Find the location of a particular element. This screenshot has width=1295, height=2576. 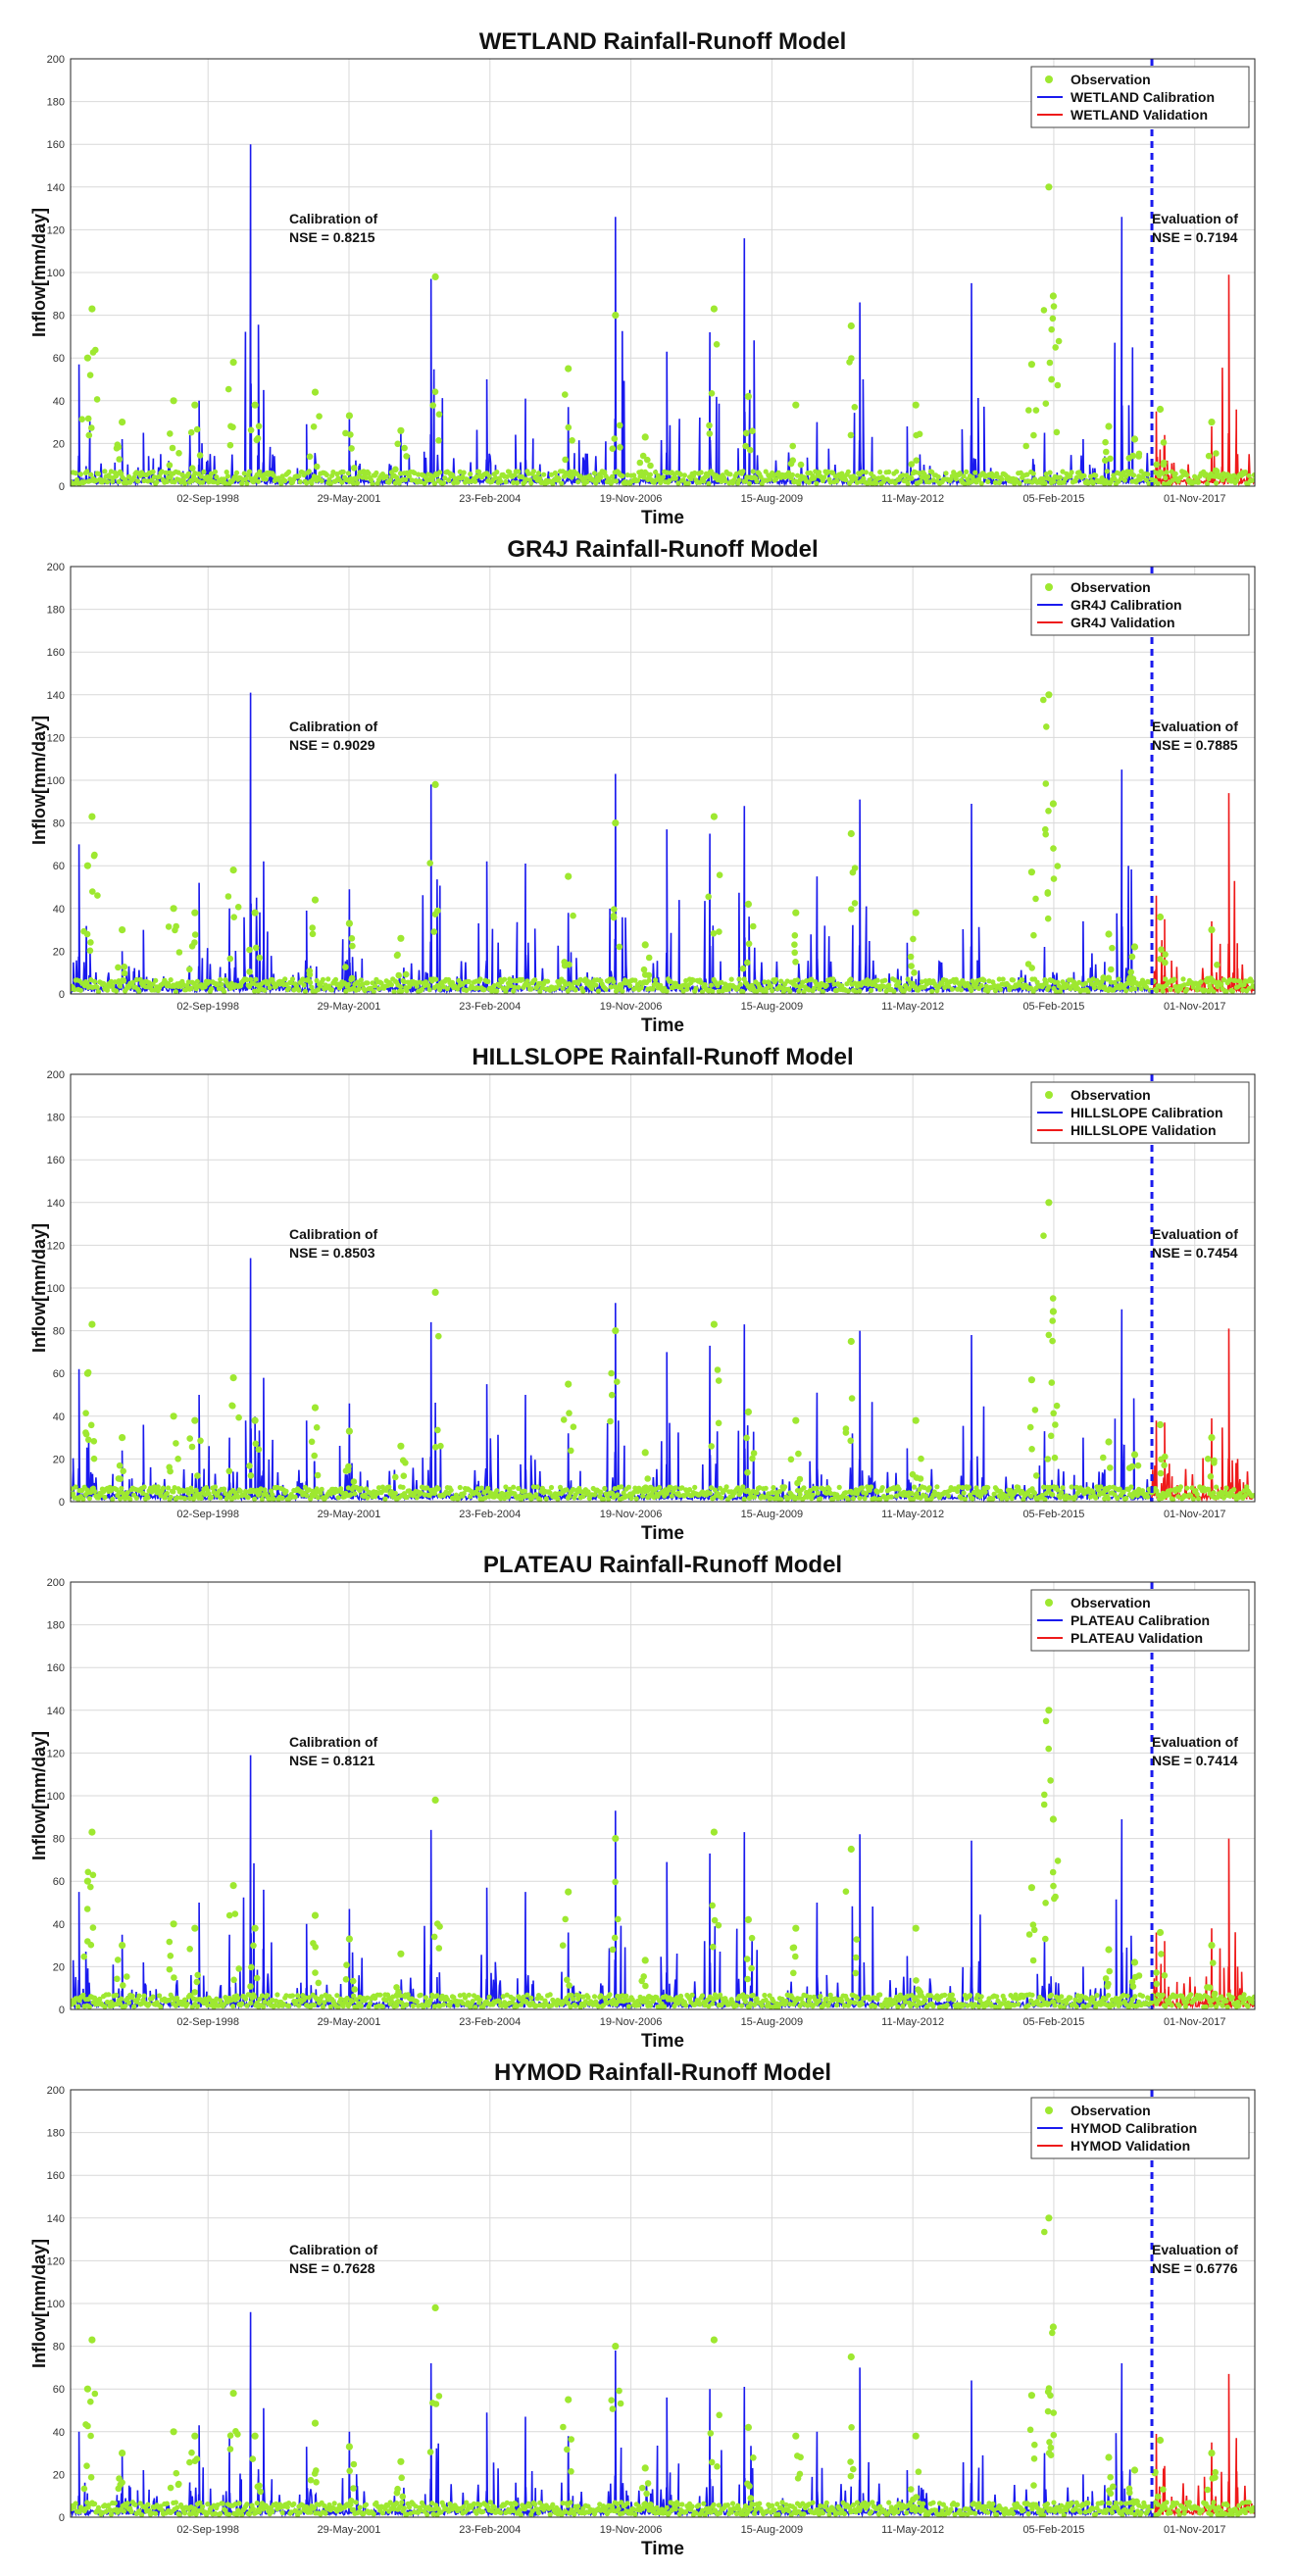

y-tick-label: 140 is located at coordinates (56, 2219).